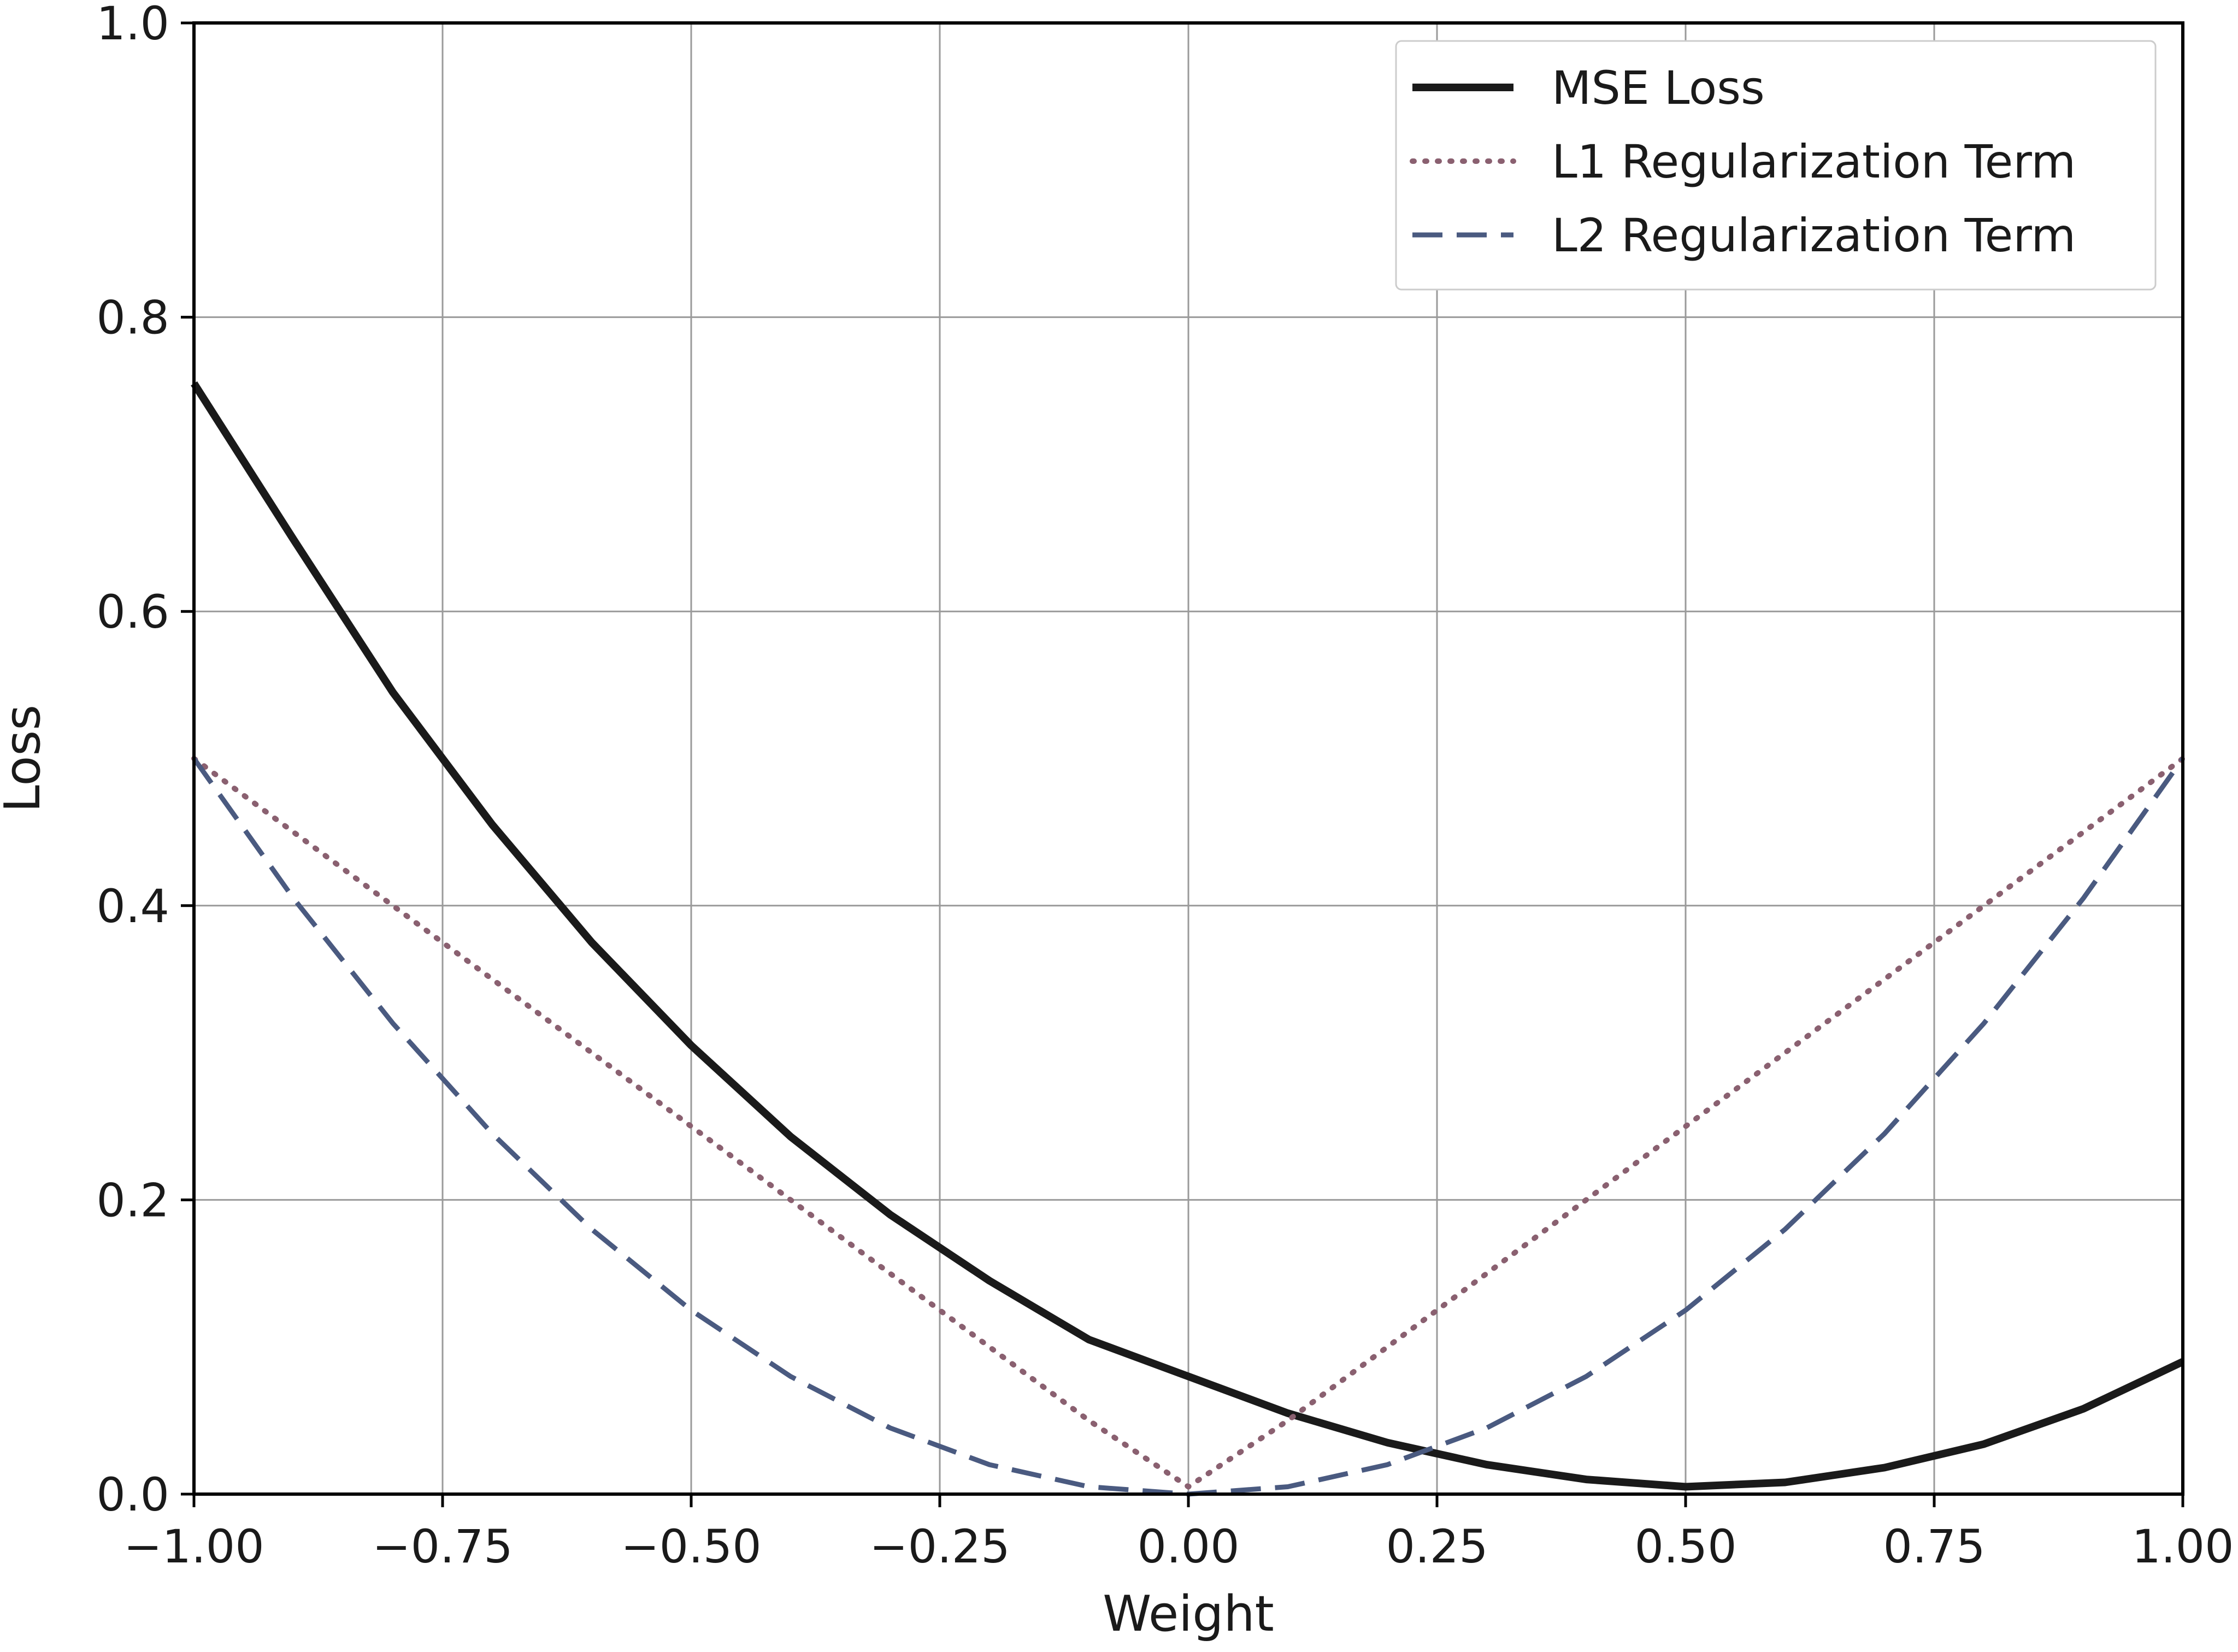  I want to click on legend-label-2: L1 Regularization Term, so click(1814, 161).